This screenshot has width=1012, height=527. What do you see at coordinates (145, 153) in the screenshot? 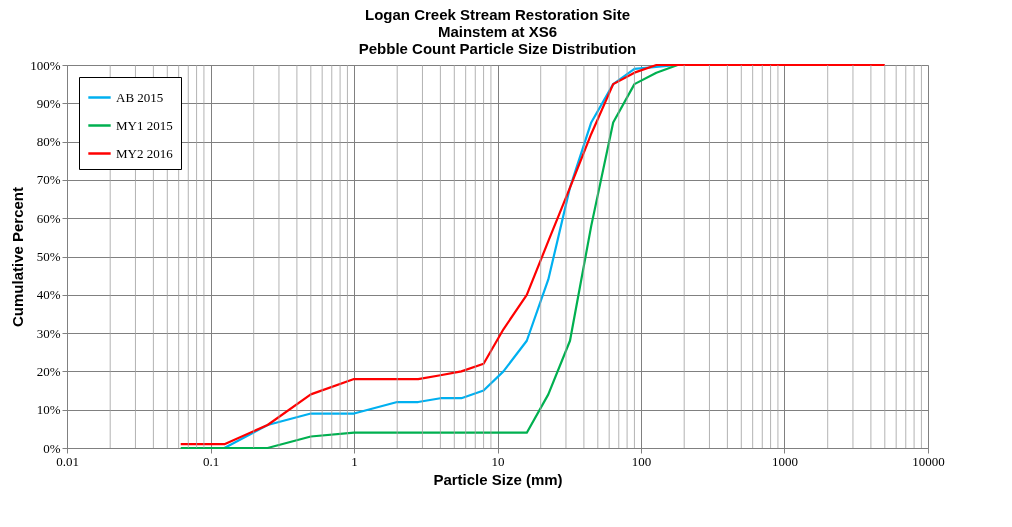
I see `legend-label: MY2 2016` at bounding box center [145, 153].